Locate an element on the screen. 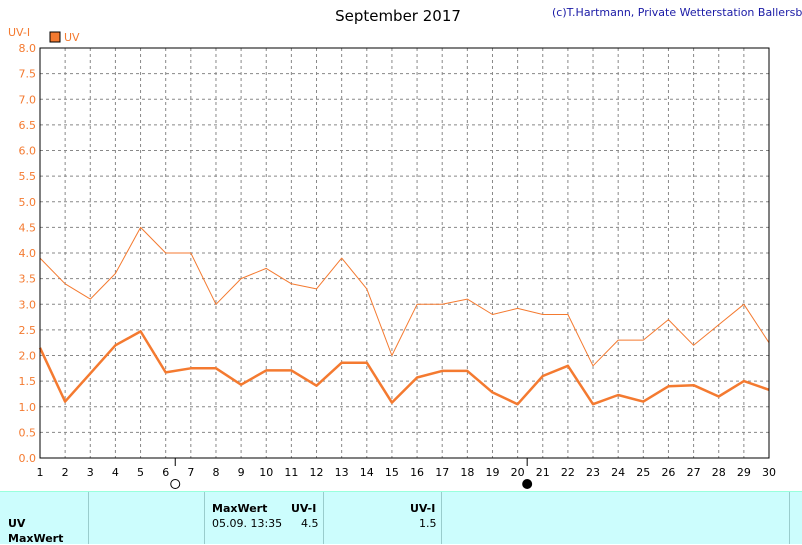 The width and height of the screenshot is (802, 545). y-tick-label: 5.5 is located at coordinates (28, 176).